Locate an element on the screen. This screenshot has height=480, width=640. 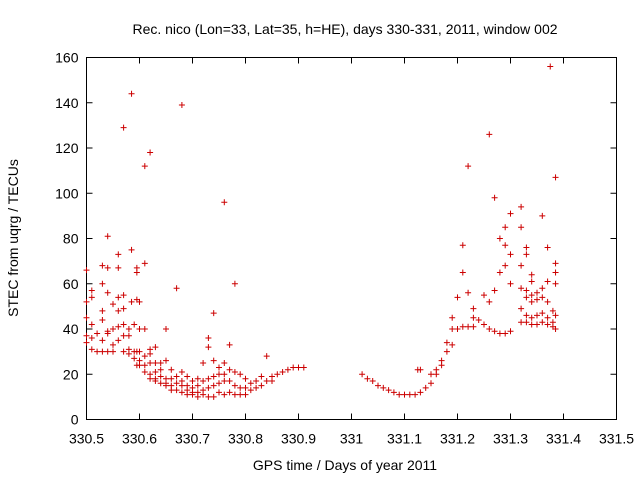
y-tick-label: 140 is located at coordinates (67, 103).